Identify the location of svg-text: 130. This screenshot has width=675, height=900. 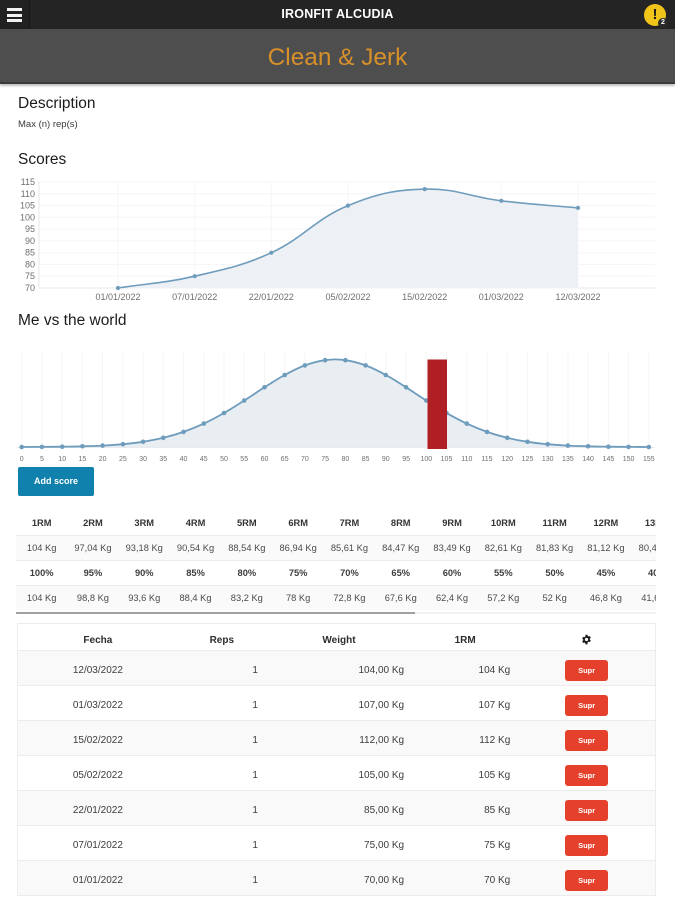
(548, 459).